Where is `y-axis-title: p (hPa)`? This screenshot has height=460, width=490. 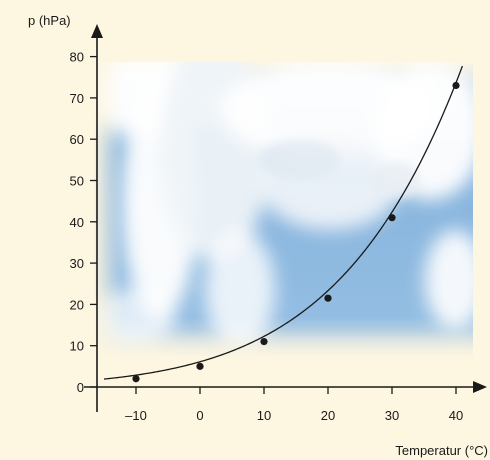
y-axis-title: p (hPa) is located at coordinates (49, 20).